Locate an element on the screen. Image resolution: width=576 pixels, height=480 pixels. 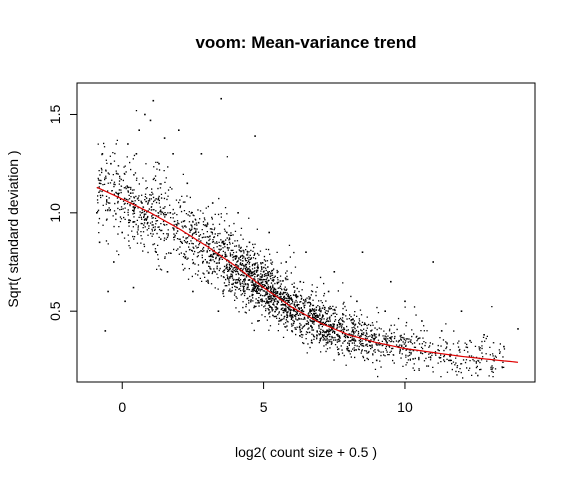
x-tick-label: 10 is located at coordinates (405, 407).